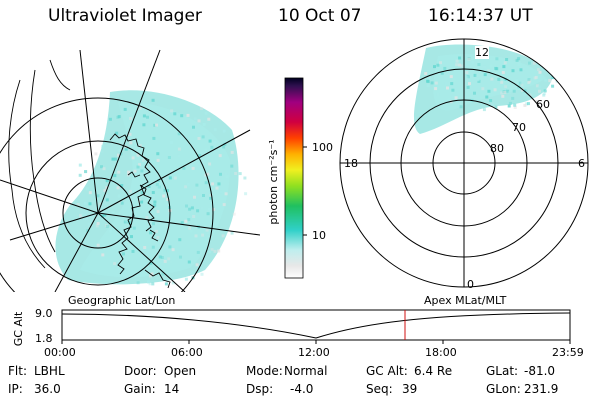 This screenshot has width=600, height=400. Describe the element at coordinates (47, 389) in the screenshot. I see `ip-value: 36.0` at that location.